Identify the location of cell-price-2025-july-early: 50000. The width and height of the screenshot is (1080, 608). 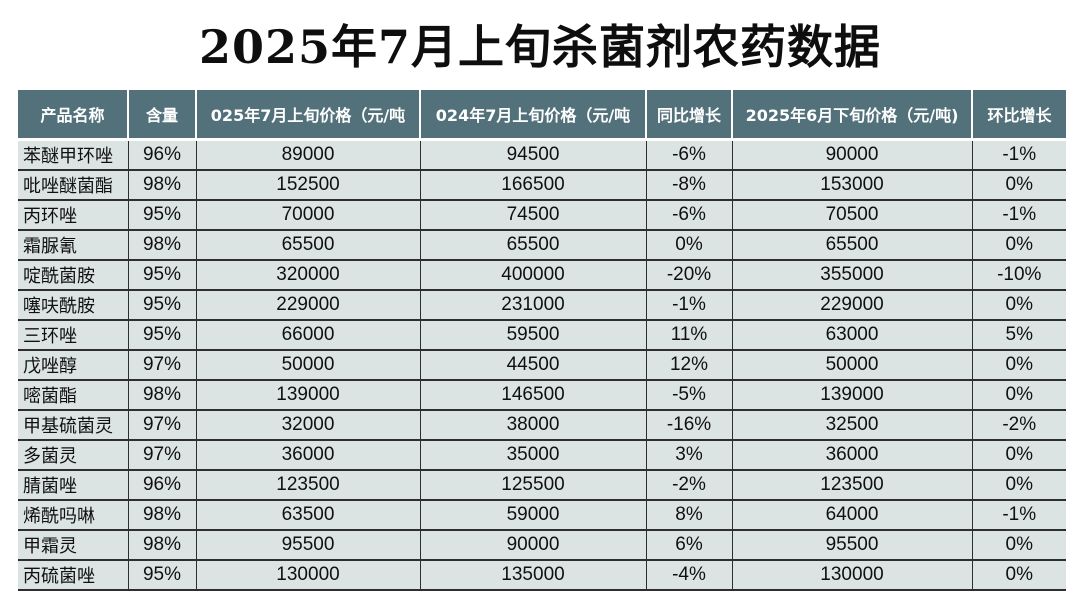
(308, 365).